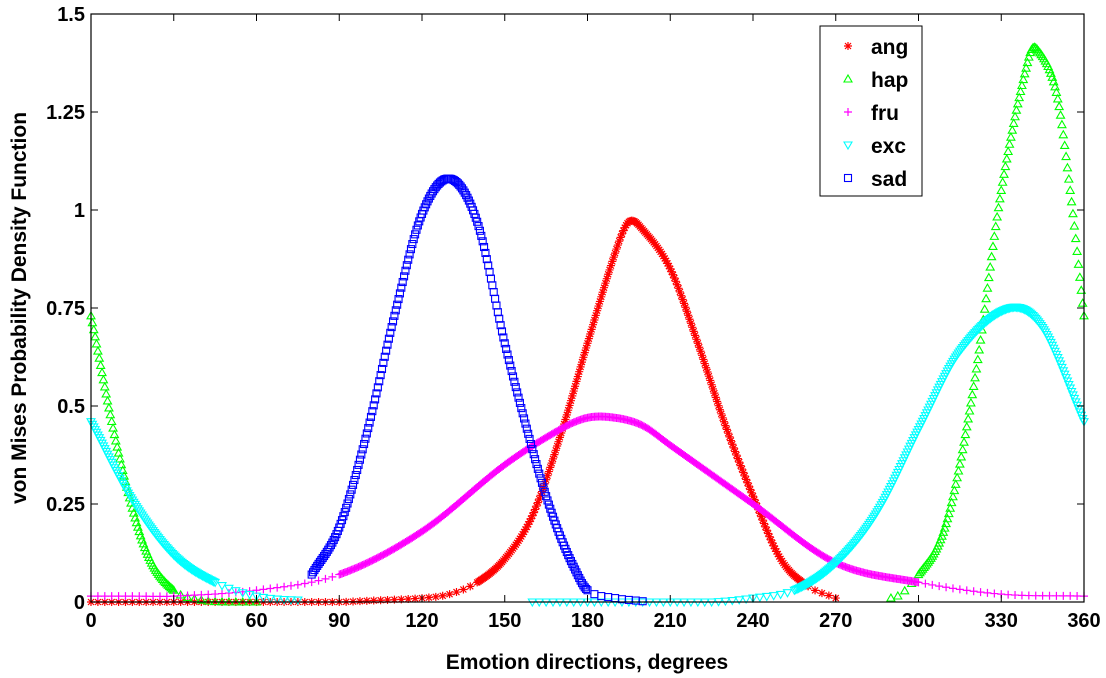 This screenshot has height=678, width=1106. What do you see at coordinates (889, 80) in the screenshot?
I see `legend-label-hap: hap` at bounding box center [889, 80].